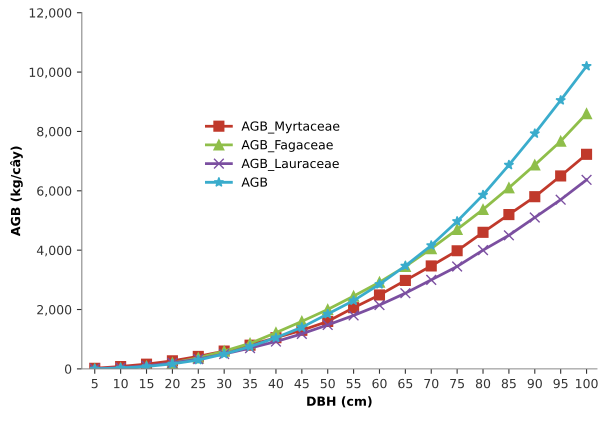  Describe the element at coordinates (276, 383) in the screenshot. I see `x-tick-label: 40` at that location.